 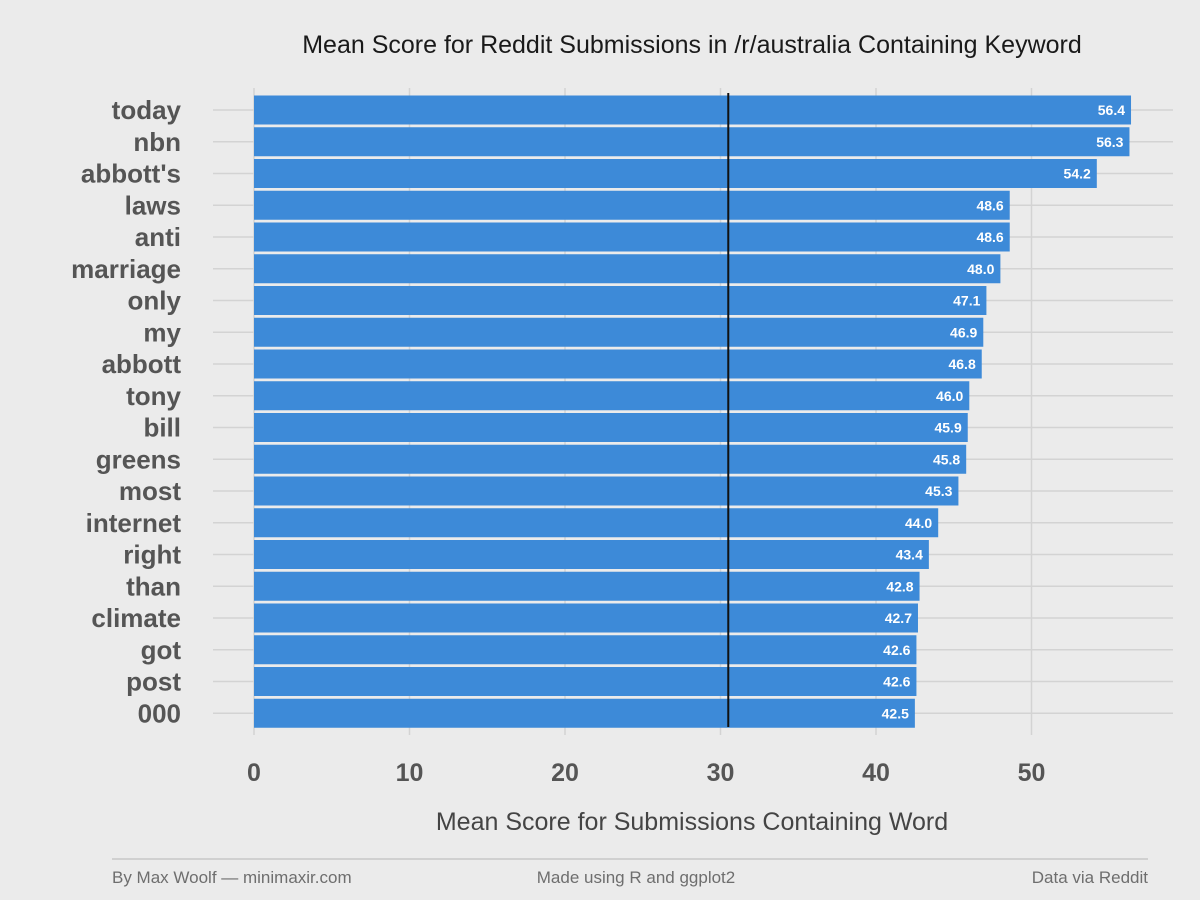 I want to click on x-tick-label: 20, so click(x=565, y=773).